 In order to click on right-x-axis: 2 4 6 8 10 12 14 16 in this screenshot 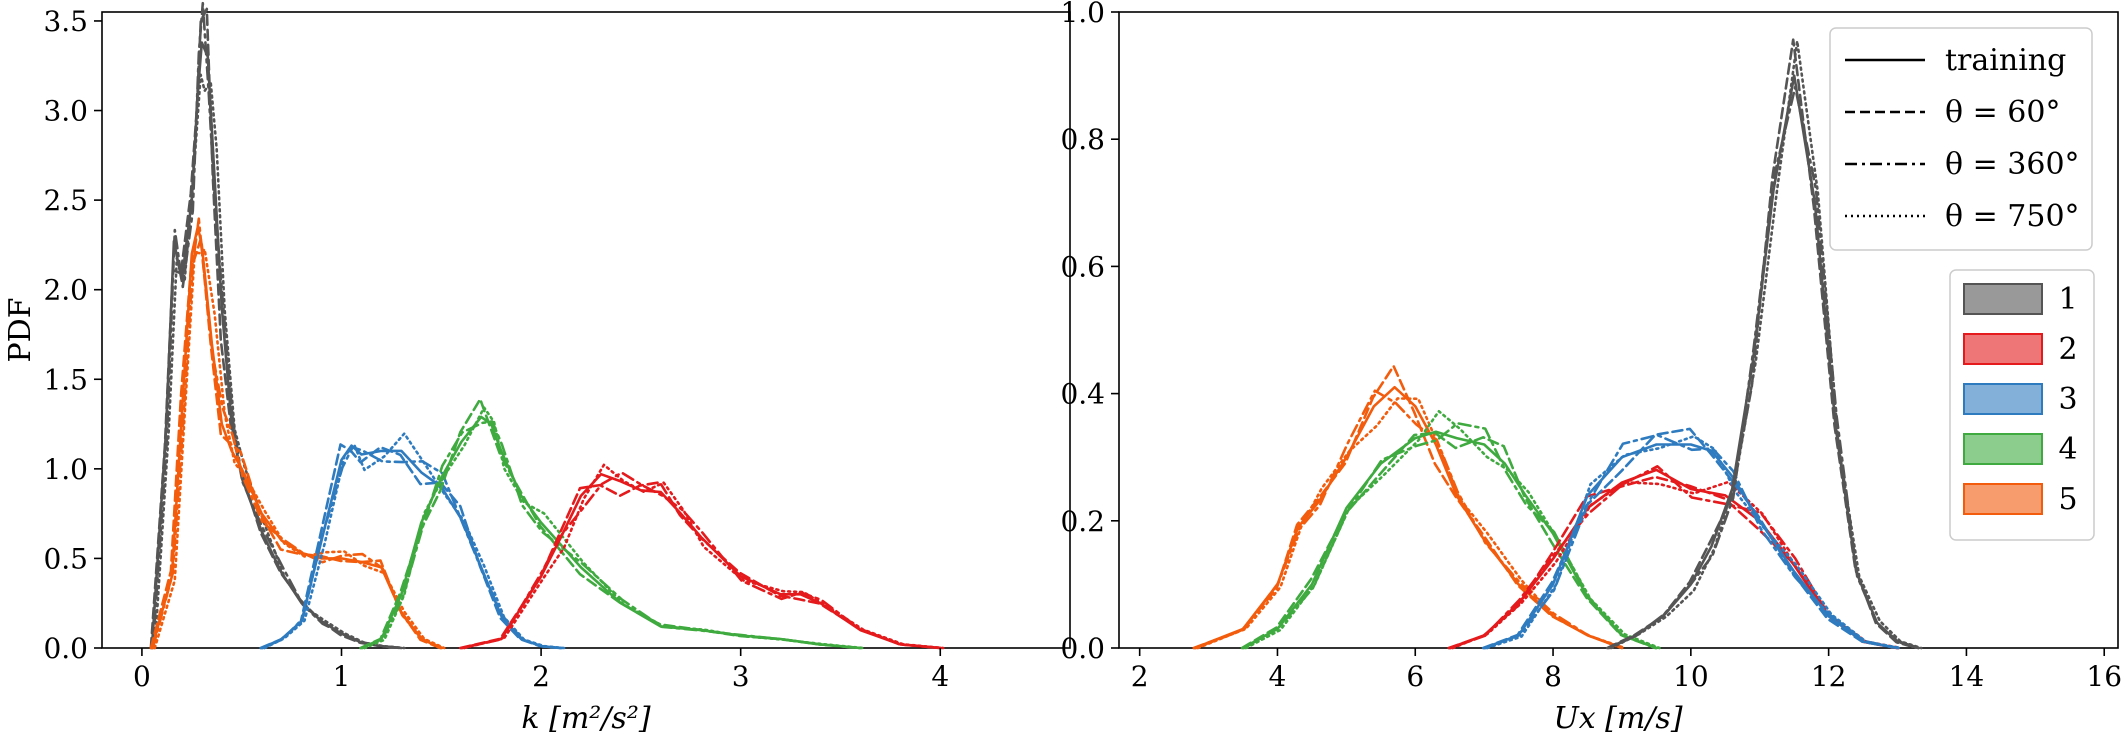, I will do `click(1626, 670)`.